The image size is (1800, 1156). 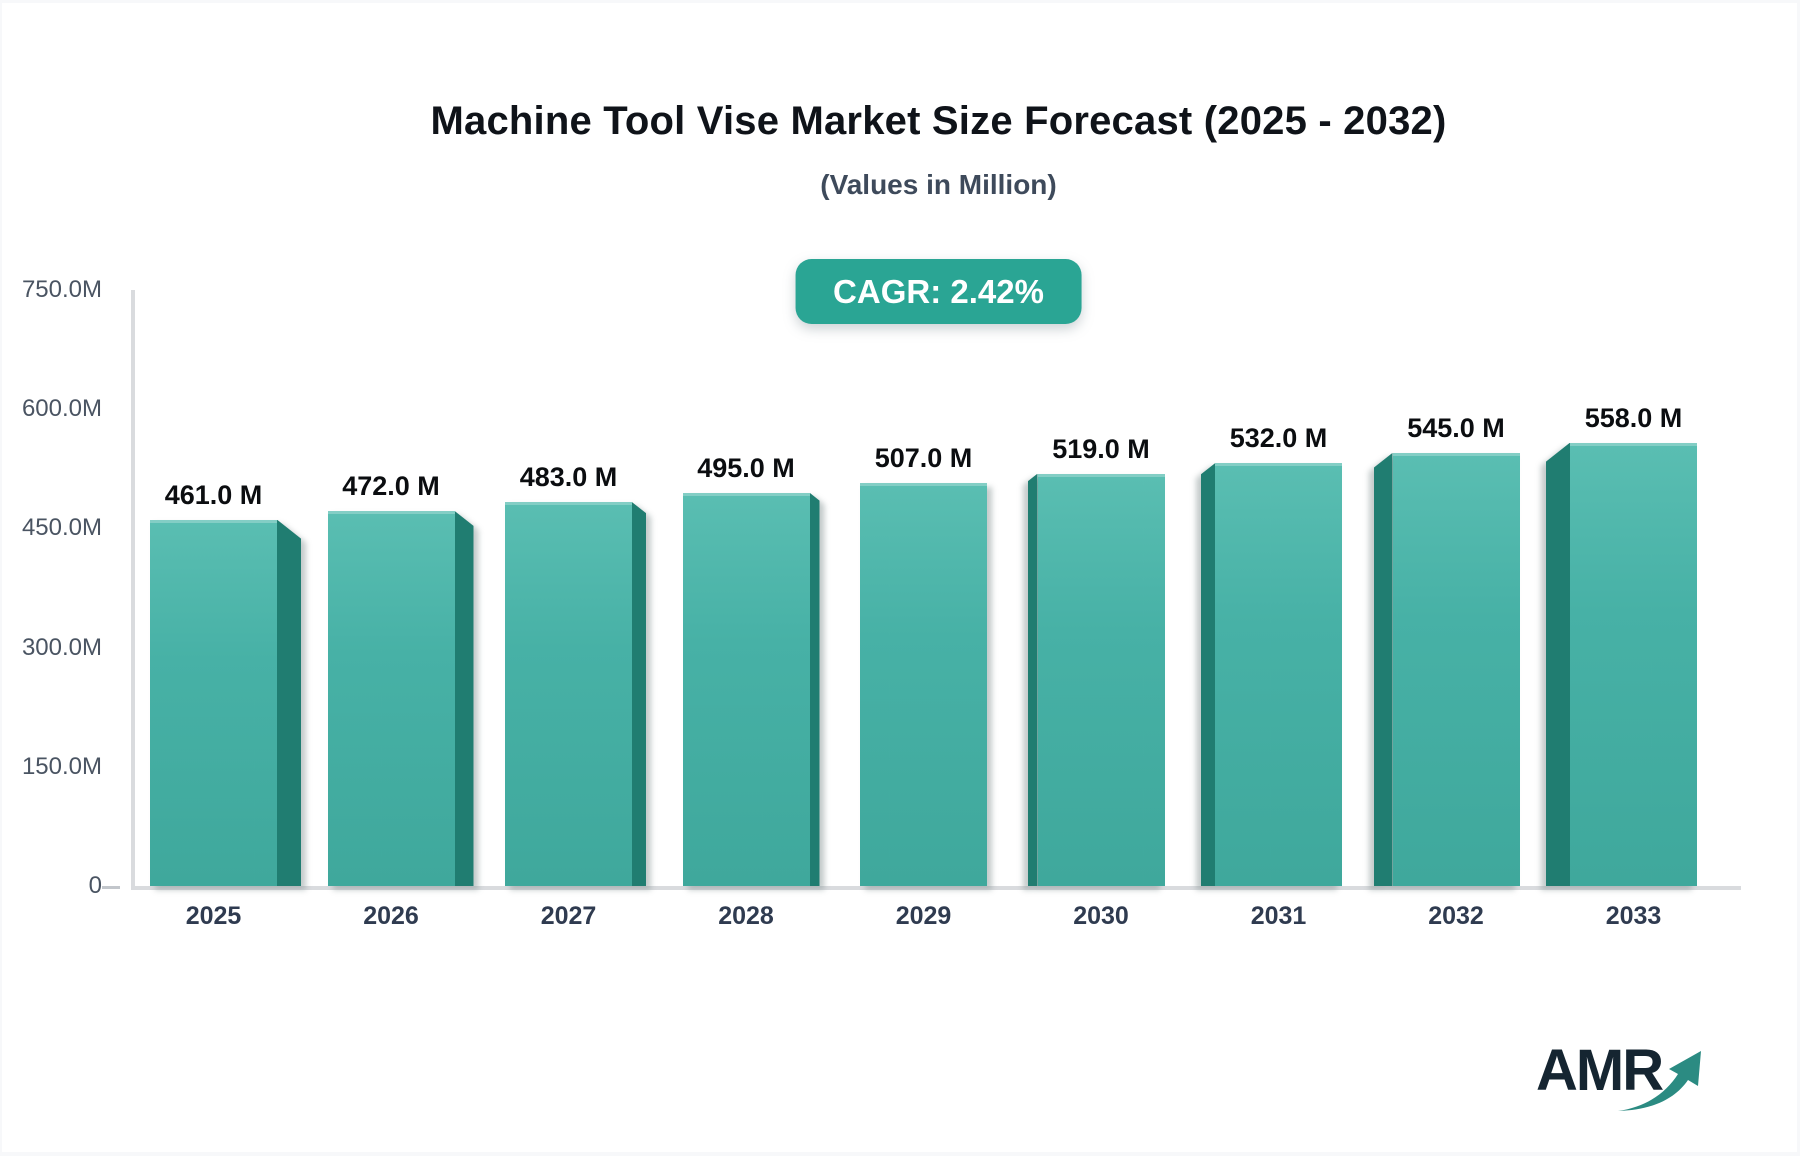 I want to click on bar-2027, so click(x=575, y=694).